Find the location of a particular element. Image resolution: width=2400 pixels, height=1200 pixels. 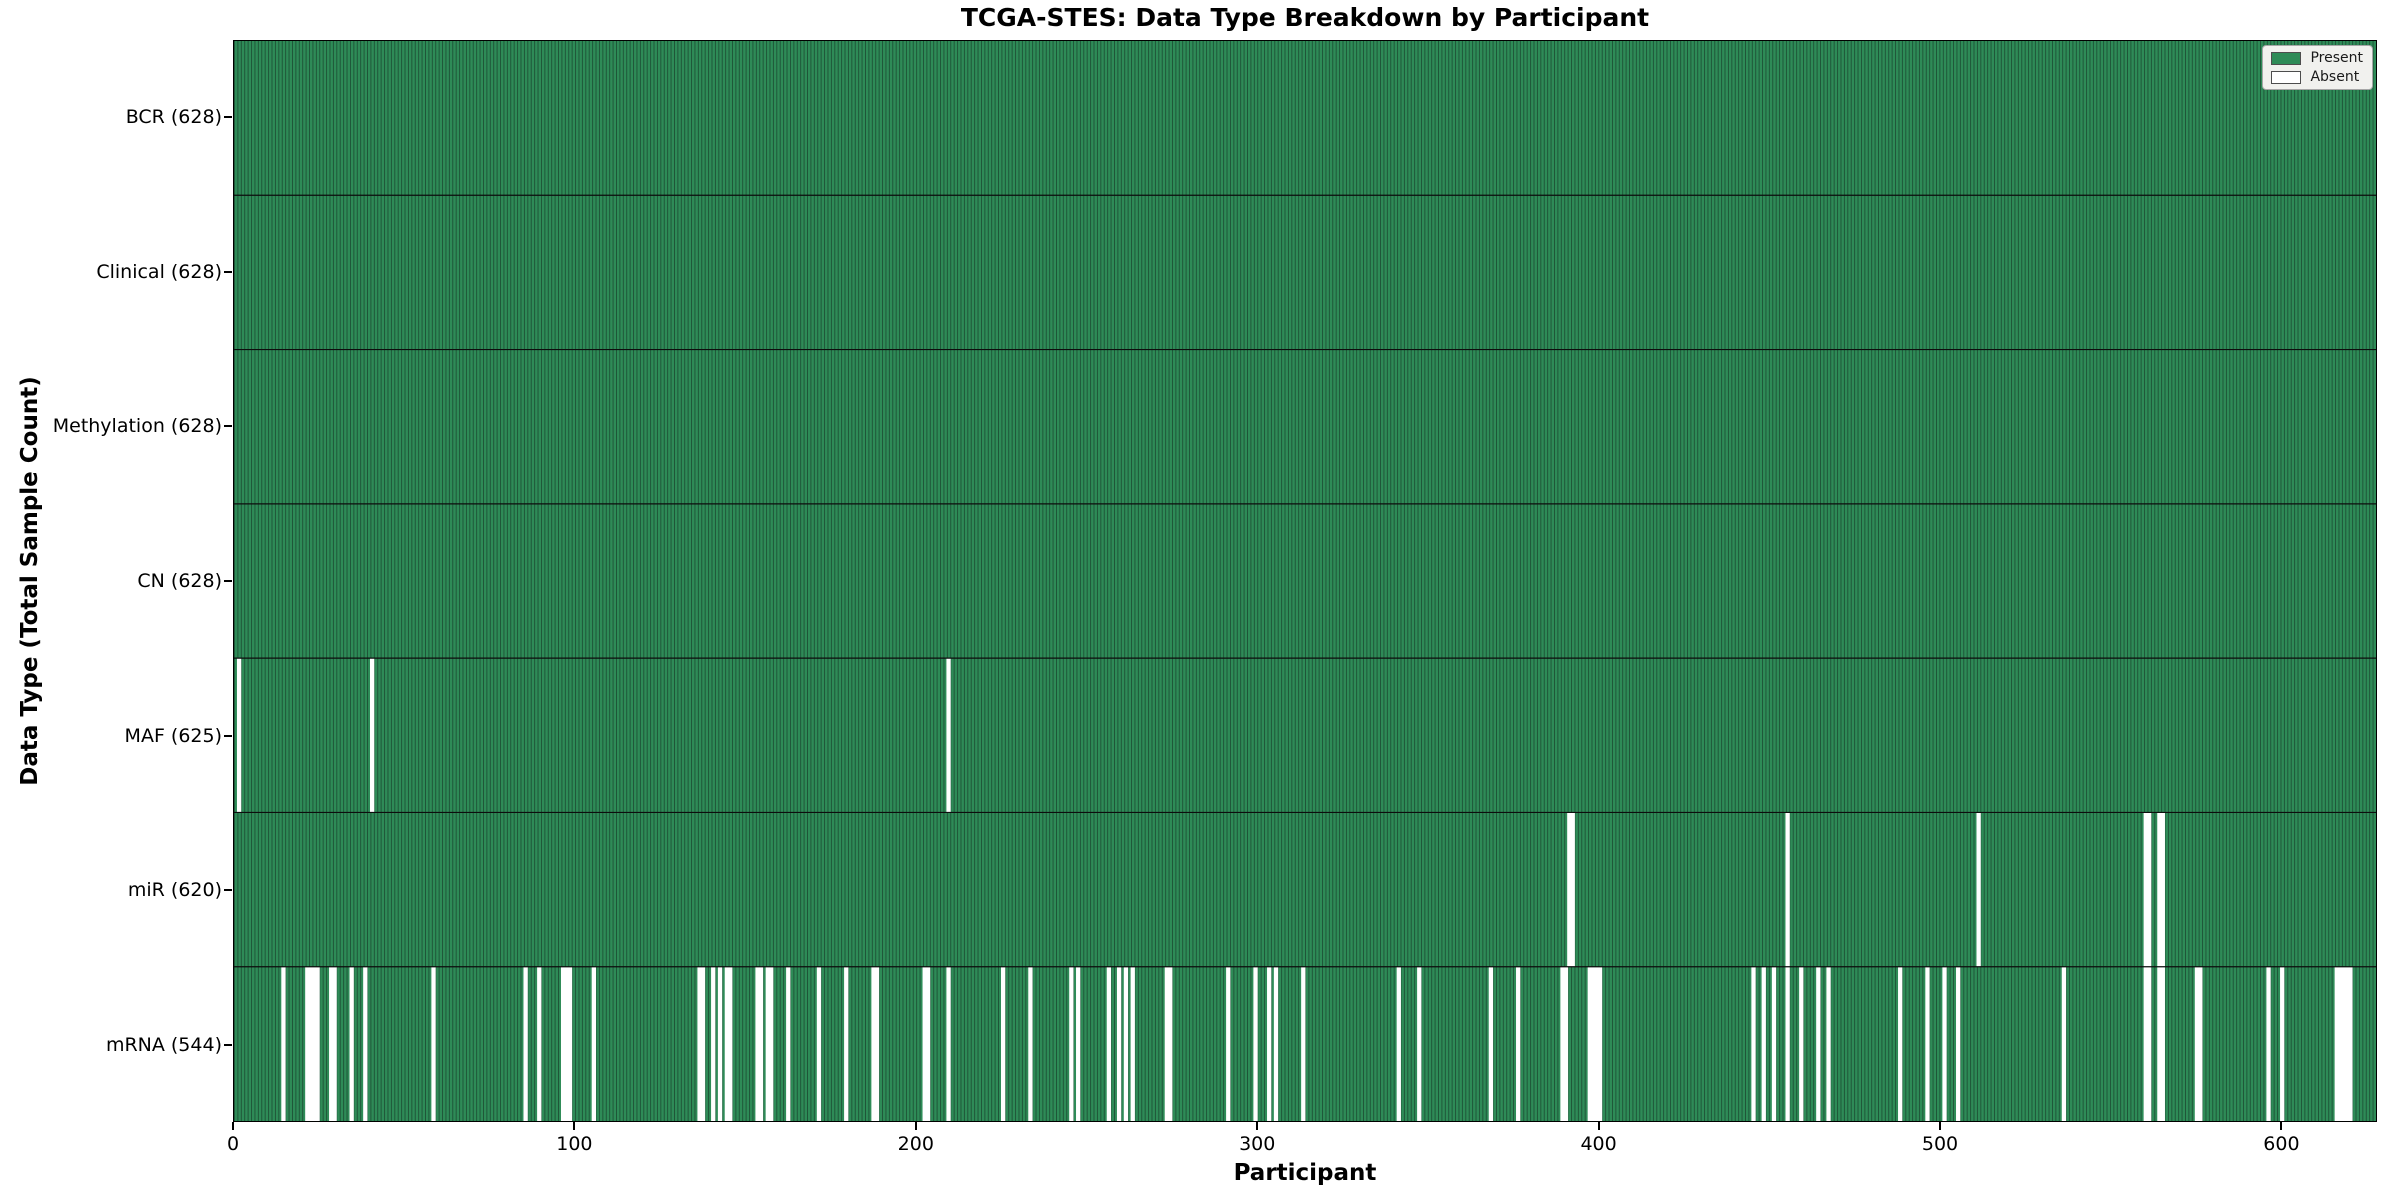

ytick-label-Clinical: Clinical (628) is located at coordinates (159, 271).